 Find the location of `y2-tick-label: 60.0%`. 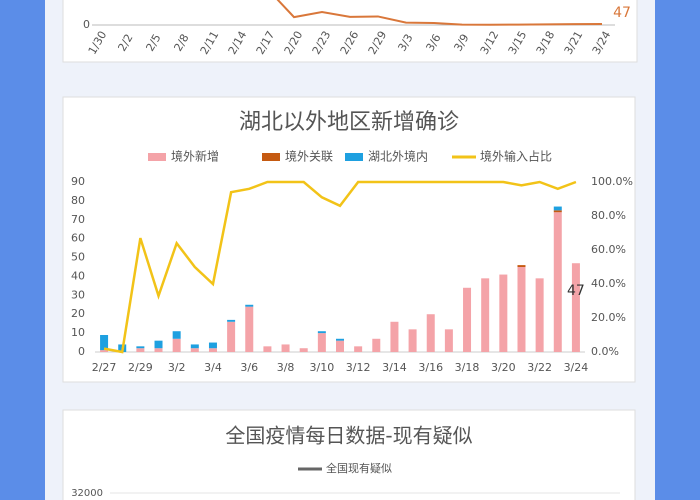

y2-tick-label: 60.0% is located at coordinates (608, 249).